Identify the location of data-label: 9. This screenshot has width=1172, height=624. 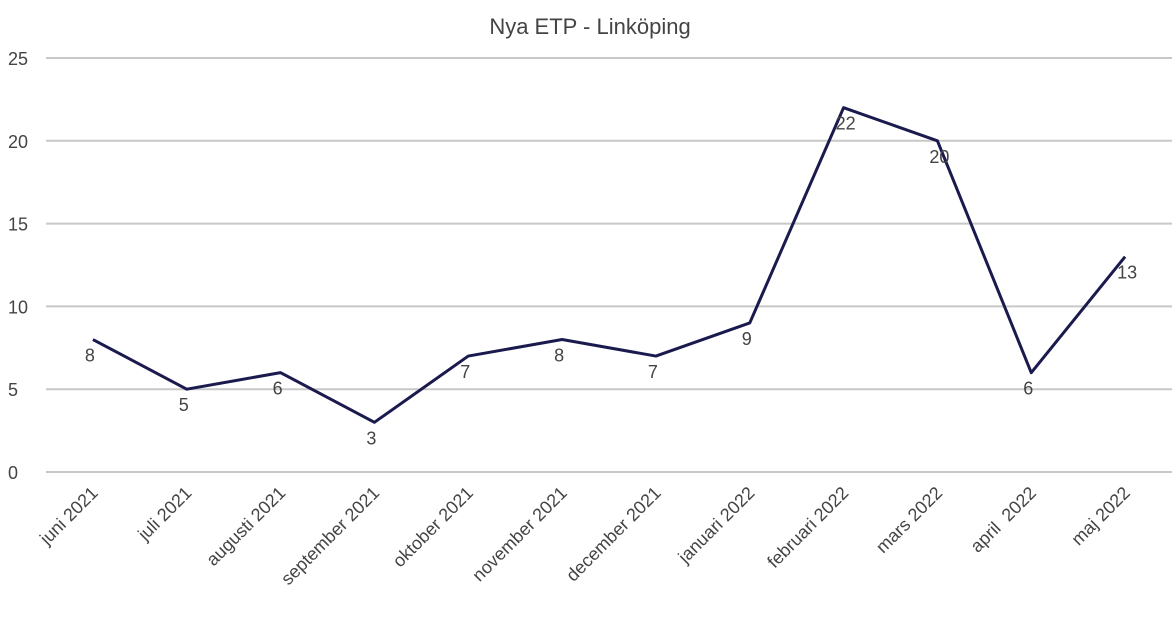
(747, 339).